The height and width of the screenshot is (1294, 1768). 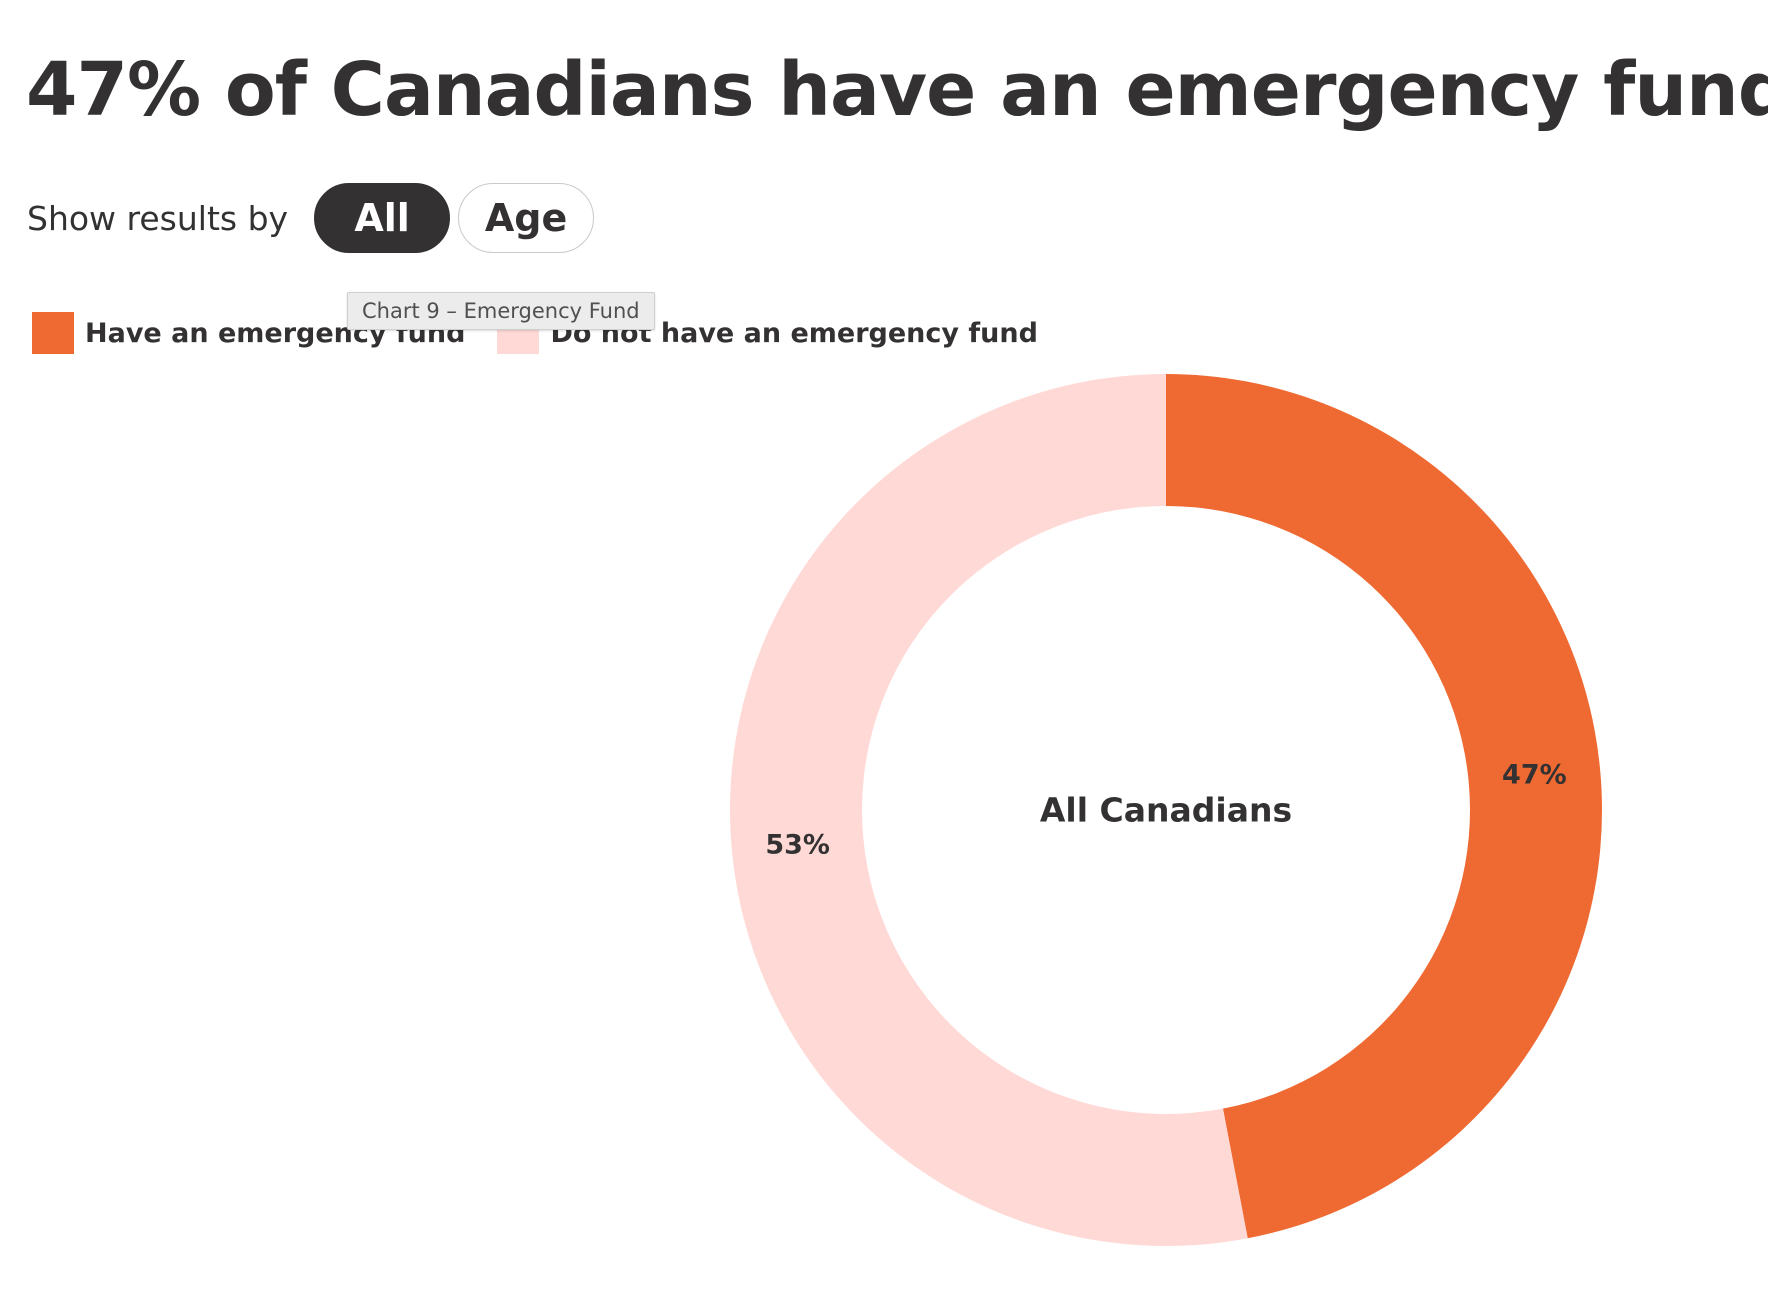 What do you see at coordinates (158, 218) in the screenshot?
I see `filter-label: Show results by` at bounding box center [158, 218].